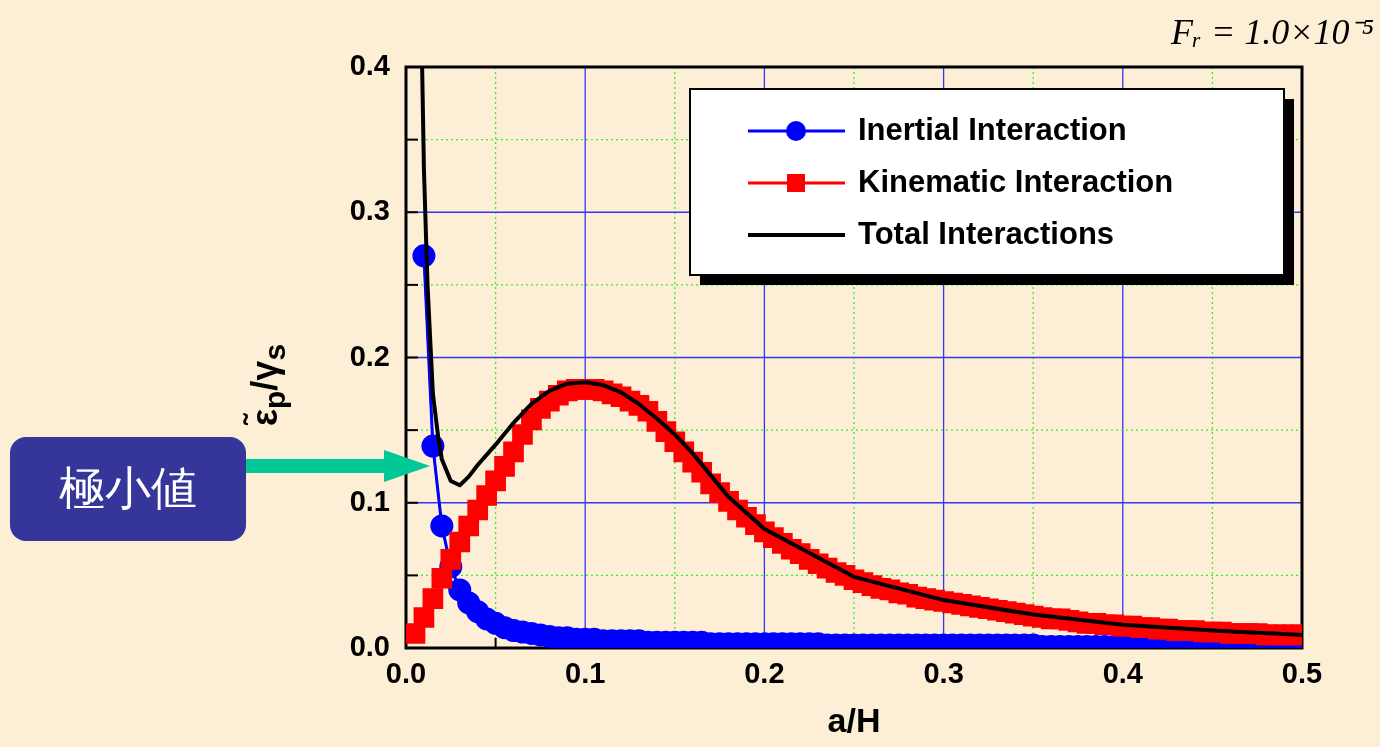  I want to click on legend-label: Total Interactions, so click(986, 233).